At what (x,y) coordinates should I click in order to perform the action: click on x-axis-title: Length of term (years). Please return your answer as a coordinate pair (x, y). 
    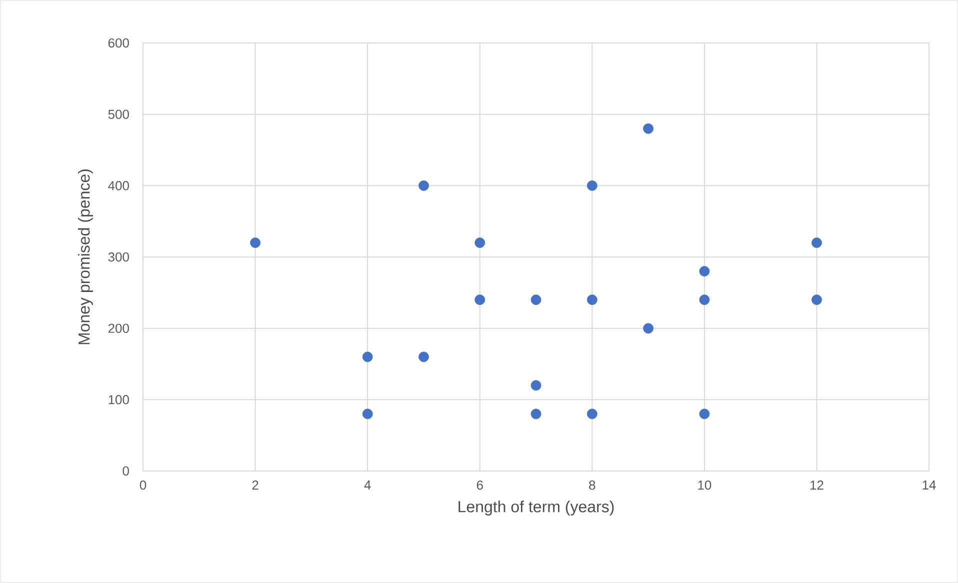
    Looking at the image, I should click on (536, 508).